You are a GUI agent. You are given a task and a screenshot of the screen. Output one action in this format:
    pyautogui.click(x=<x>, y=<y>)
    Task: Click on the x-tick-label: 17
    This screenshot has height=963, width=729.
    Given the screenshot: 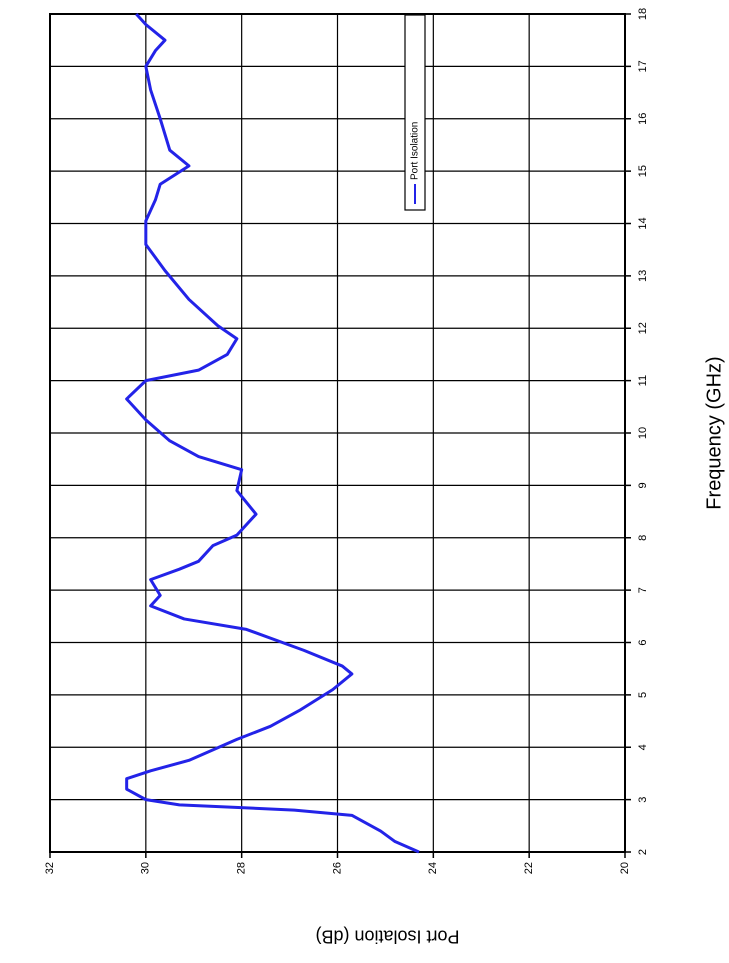 What is the action you would take?
    pyautogui.click(x=643, y=66)
    